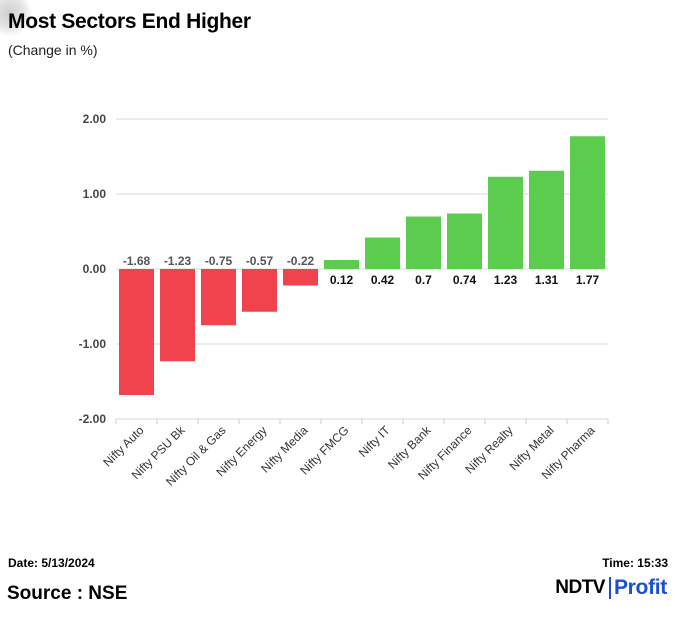 The image size is (675, 632). I want to click on data-label: 1.77, so click(588, 280).